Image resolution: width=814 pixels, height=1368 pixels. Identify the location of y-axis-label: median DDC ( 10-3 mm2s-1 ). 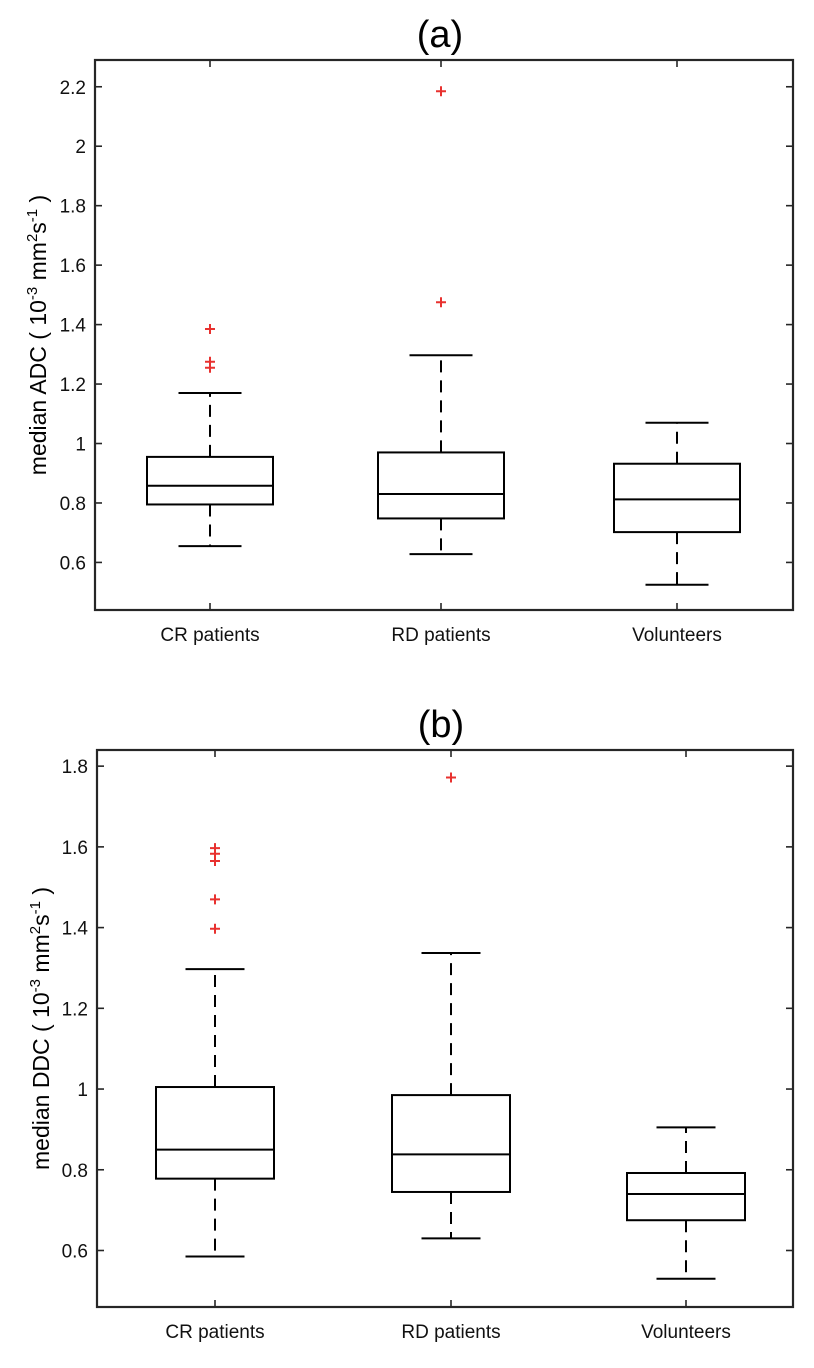
(40, 1028).